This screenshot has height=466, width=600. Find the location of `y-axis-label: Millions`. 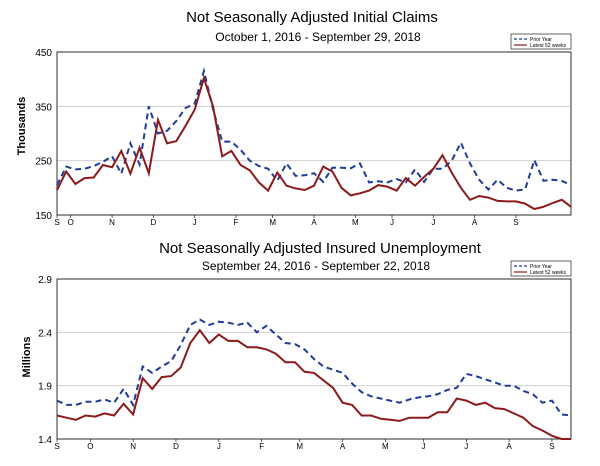

y-axis-label: Millions is located at coordinates (27, 357).